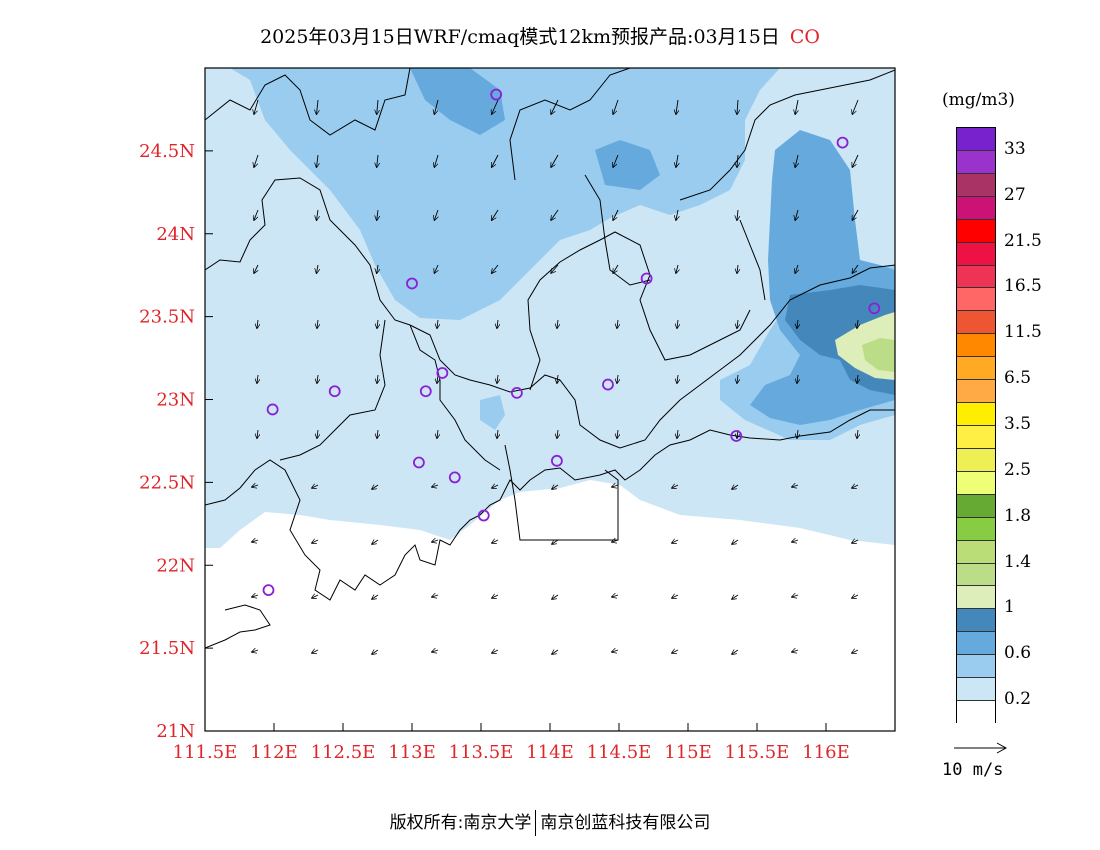 The image size is (1100, 850). I want to click on x-tick-label: 112E, so click(274, 752).